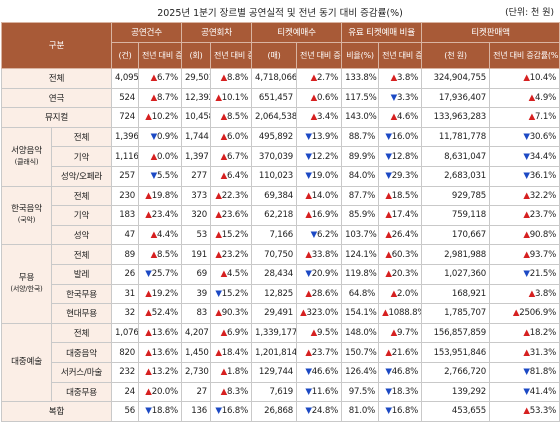 The image size is (560, 422). I want to click on change-number: 32.2%, so click(543, 195).